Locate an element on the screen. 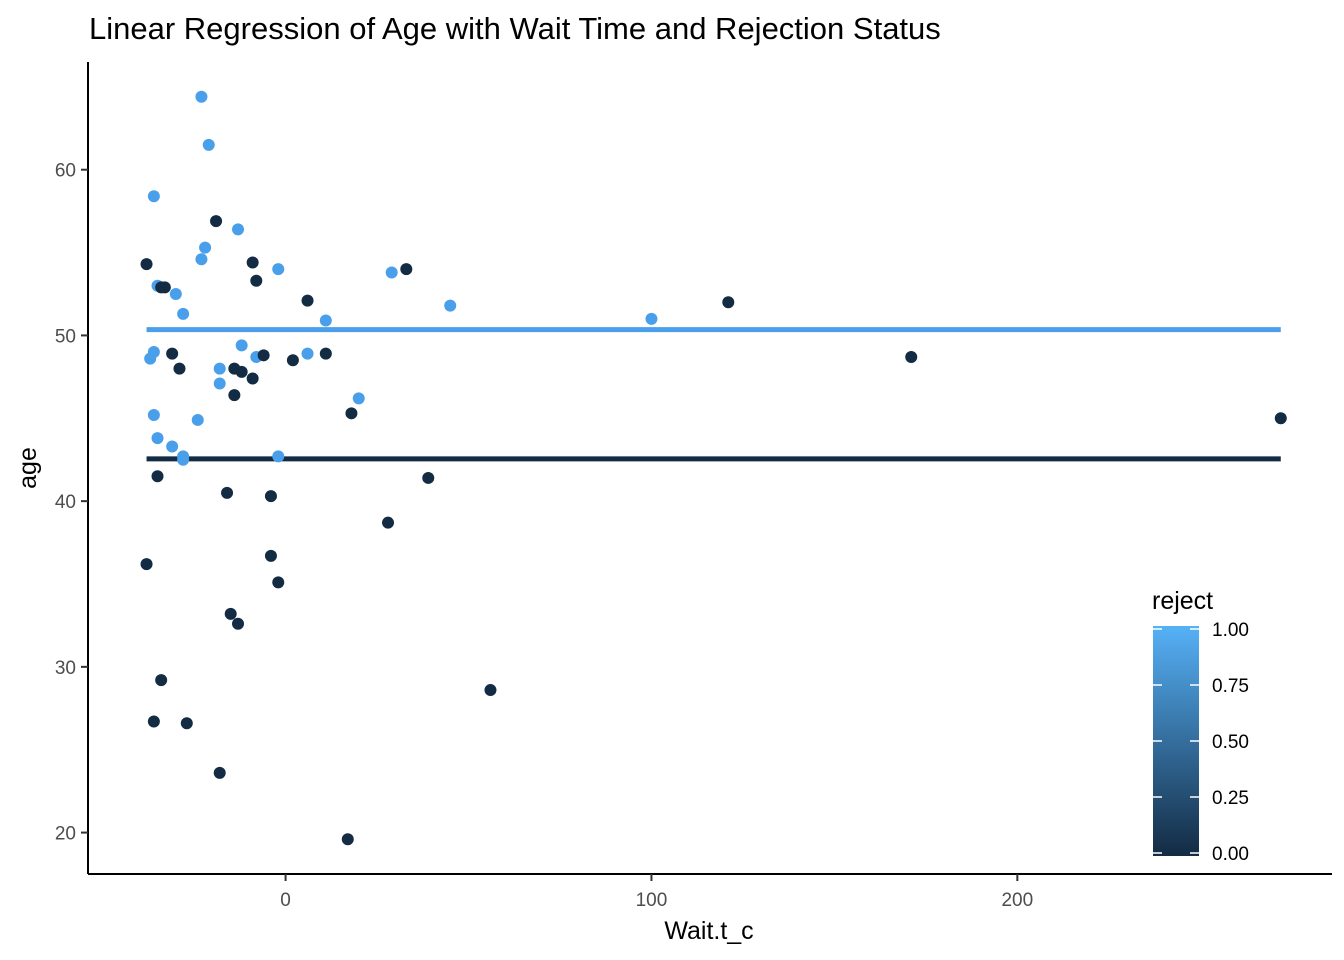  color-legend: reject 1.00 0.75 0.50 0.25 0.00 is located at coordinates (1200, 726).